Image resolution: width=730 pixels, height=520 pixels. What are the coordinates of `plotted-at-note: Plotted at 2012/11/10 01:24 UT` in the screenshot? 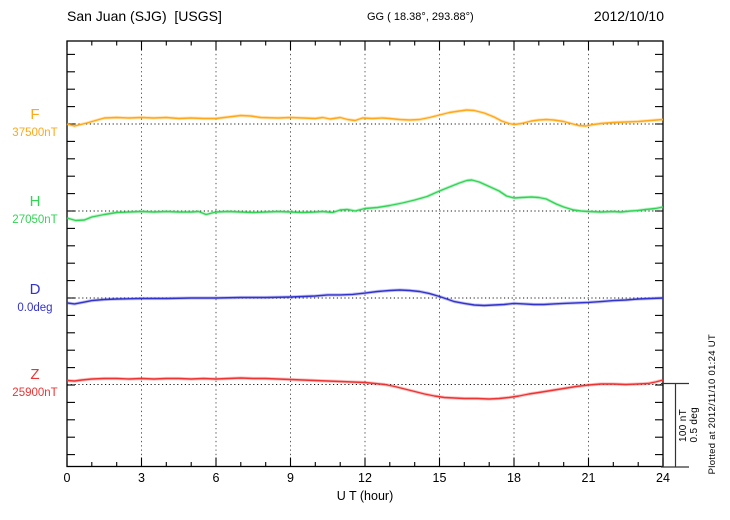 It's located at (712, 404).